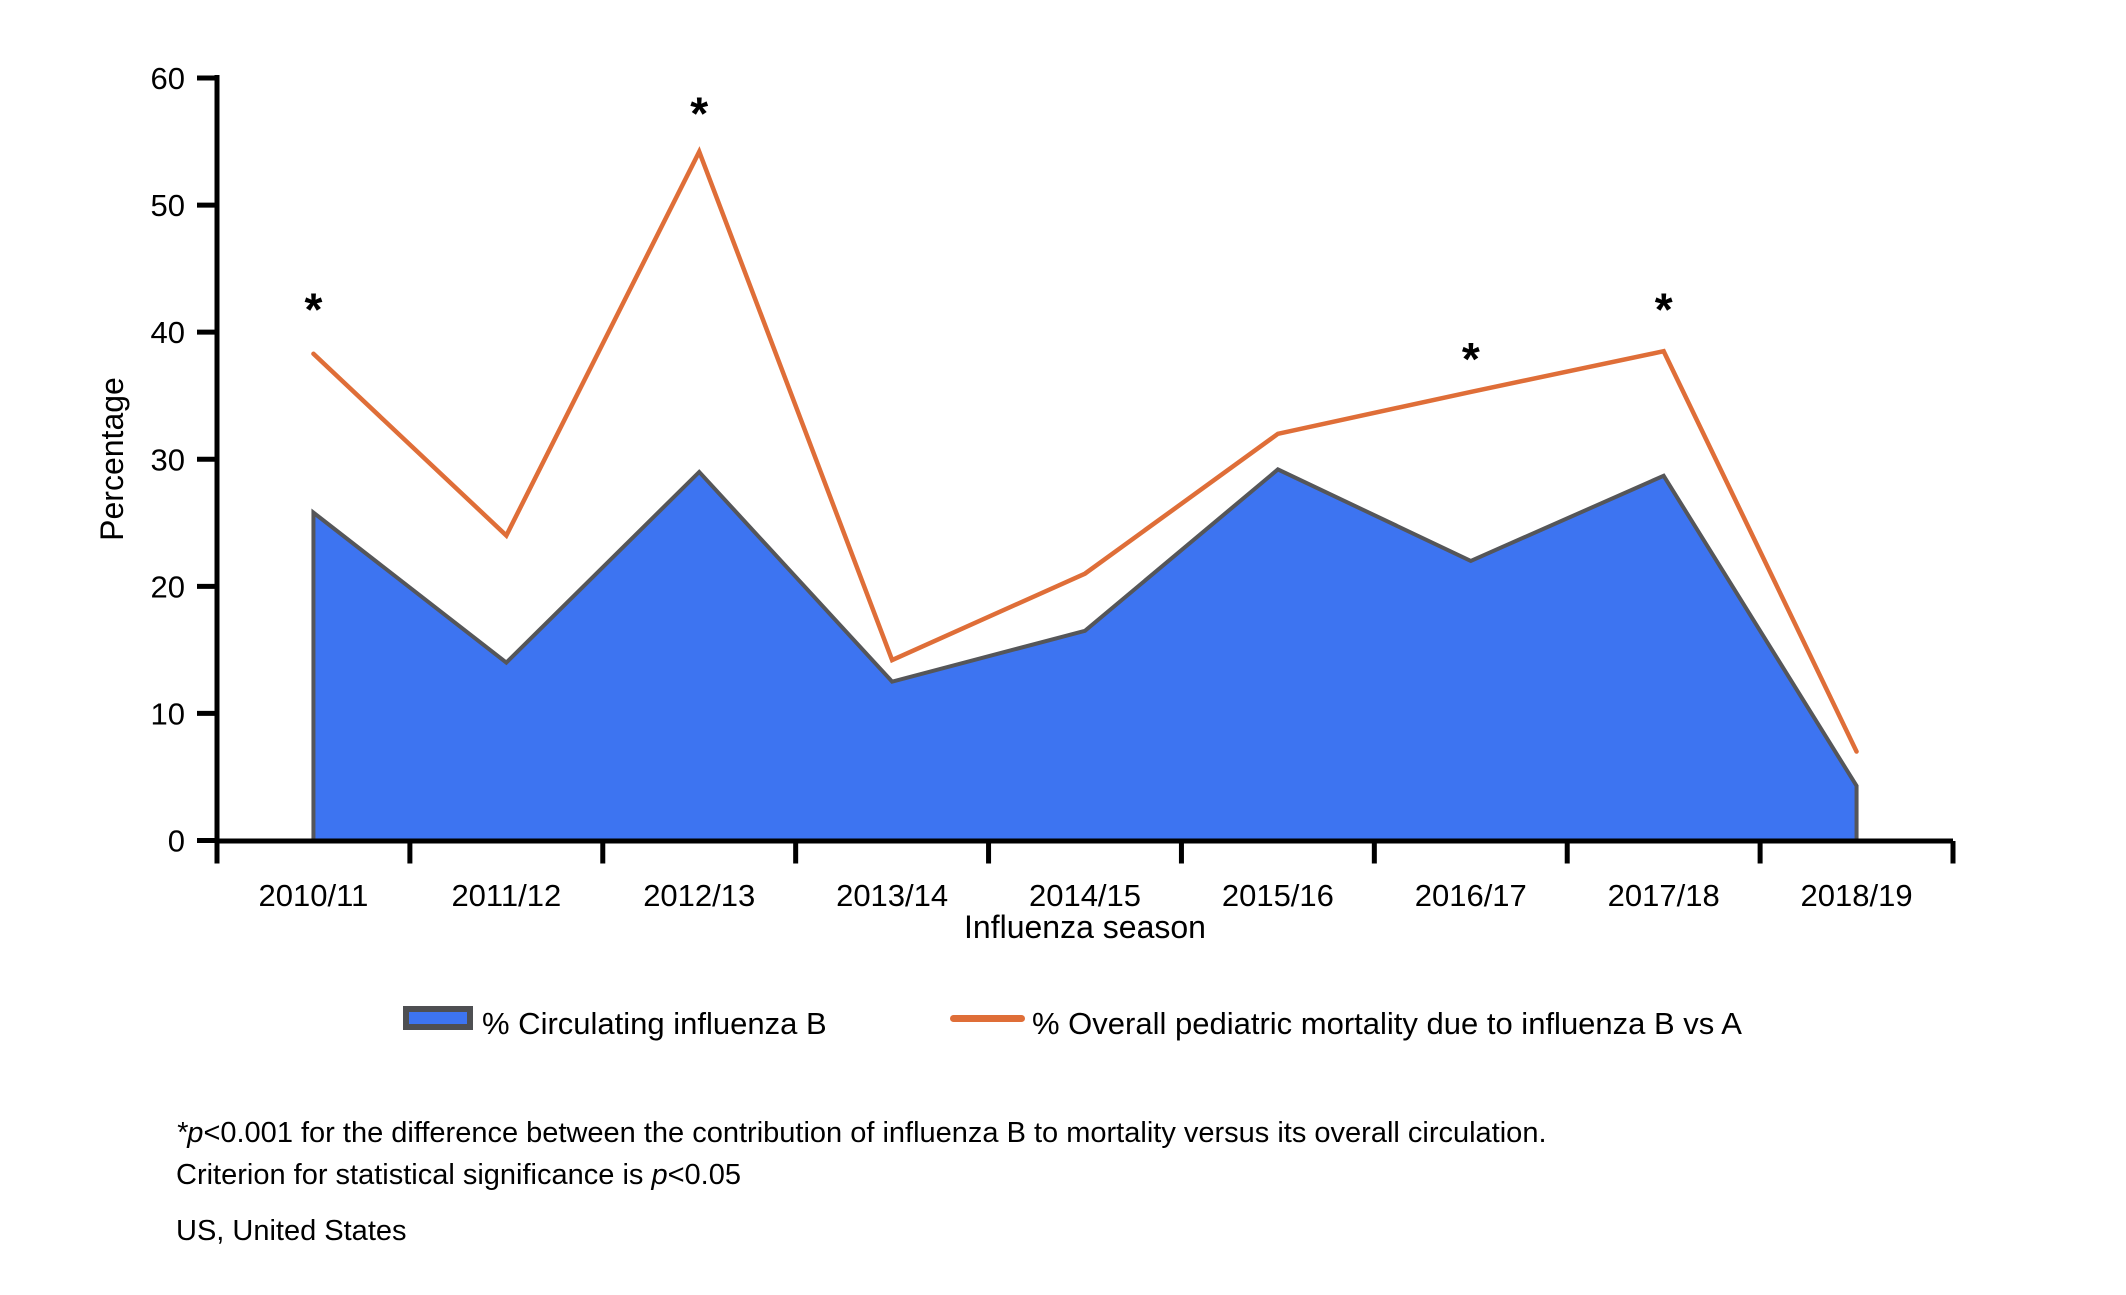  I want to click on x-tick-label: 2016/17, so click(1471, 895).